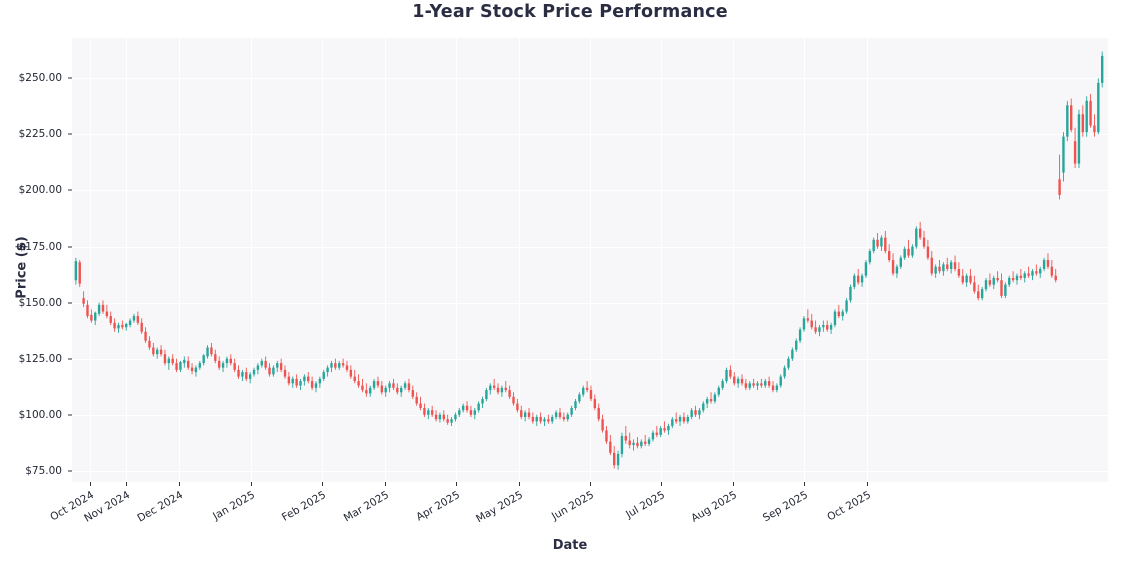 This screenshot has height=566, width=1140. What do you see at coordinates (304, 506) in the screenshot?
I see `x-tick-label: Feb 2025` at bounding box center [304, 506].